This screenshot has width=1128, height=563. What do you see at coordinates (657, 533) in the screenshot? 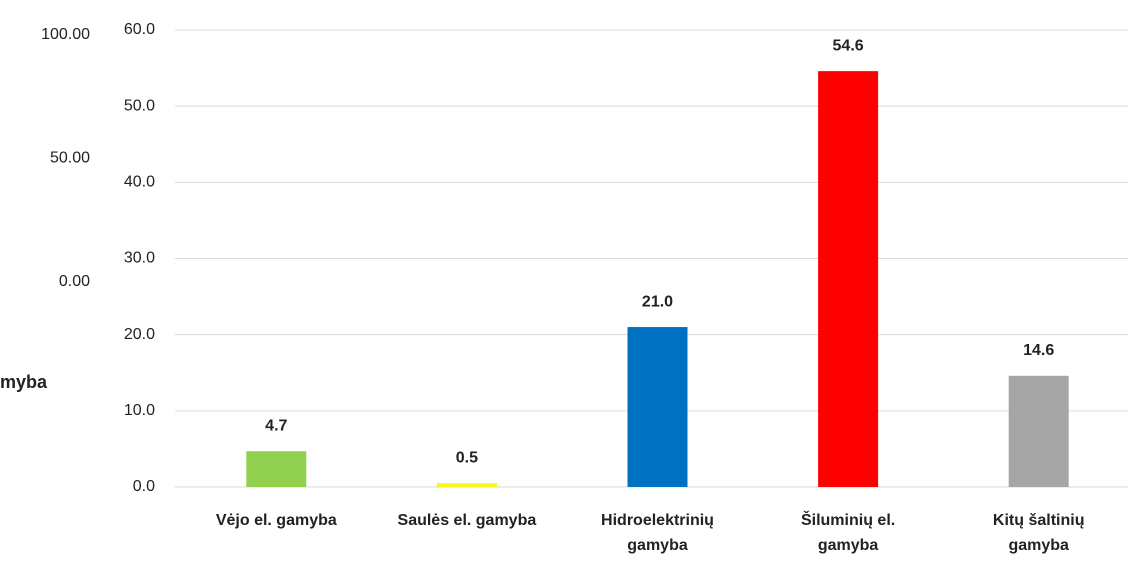
I see `x-tick-label: Hidroelektrinių gamyba` at bounding box center [657, 533].